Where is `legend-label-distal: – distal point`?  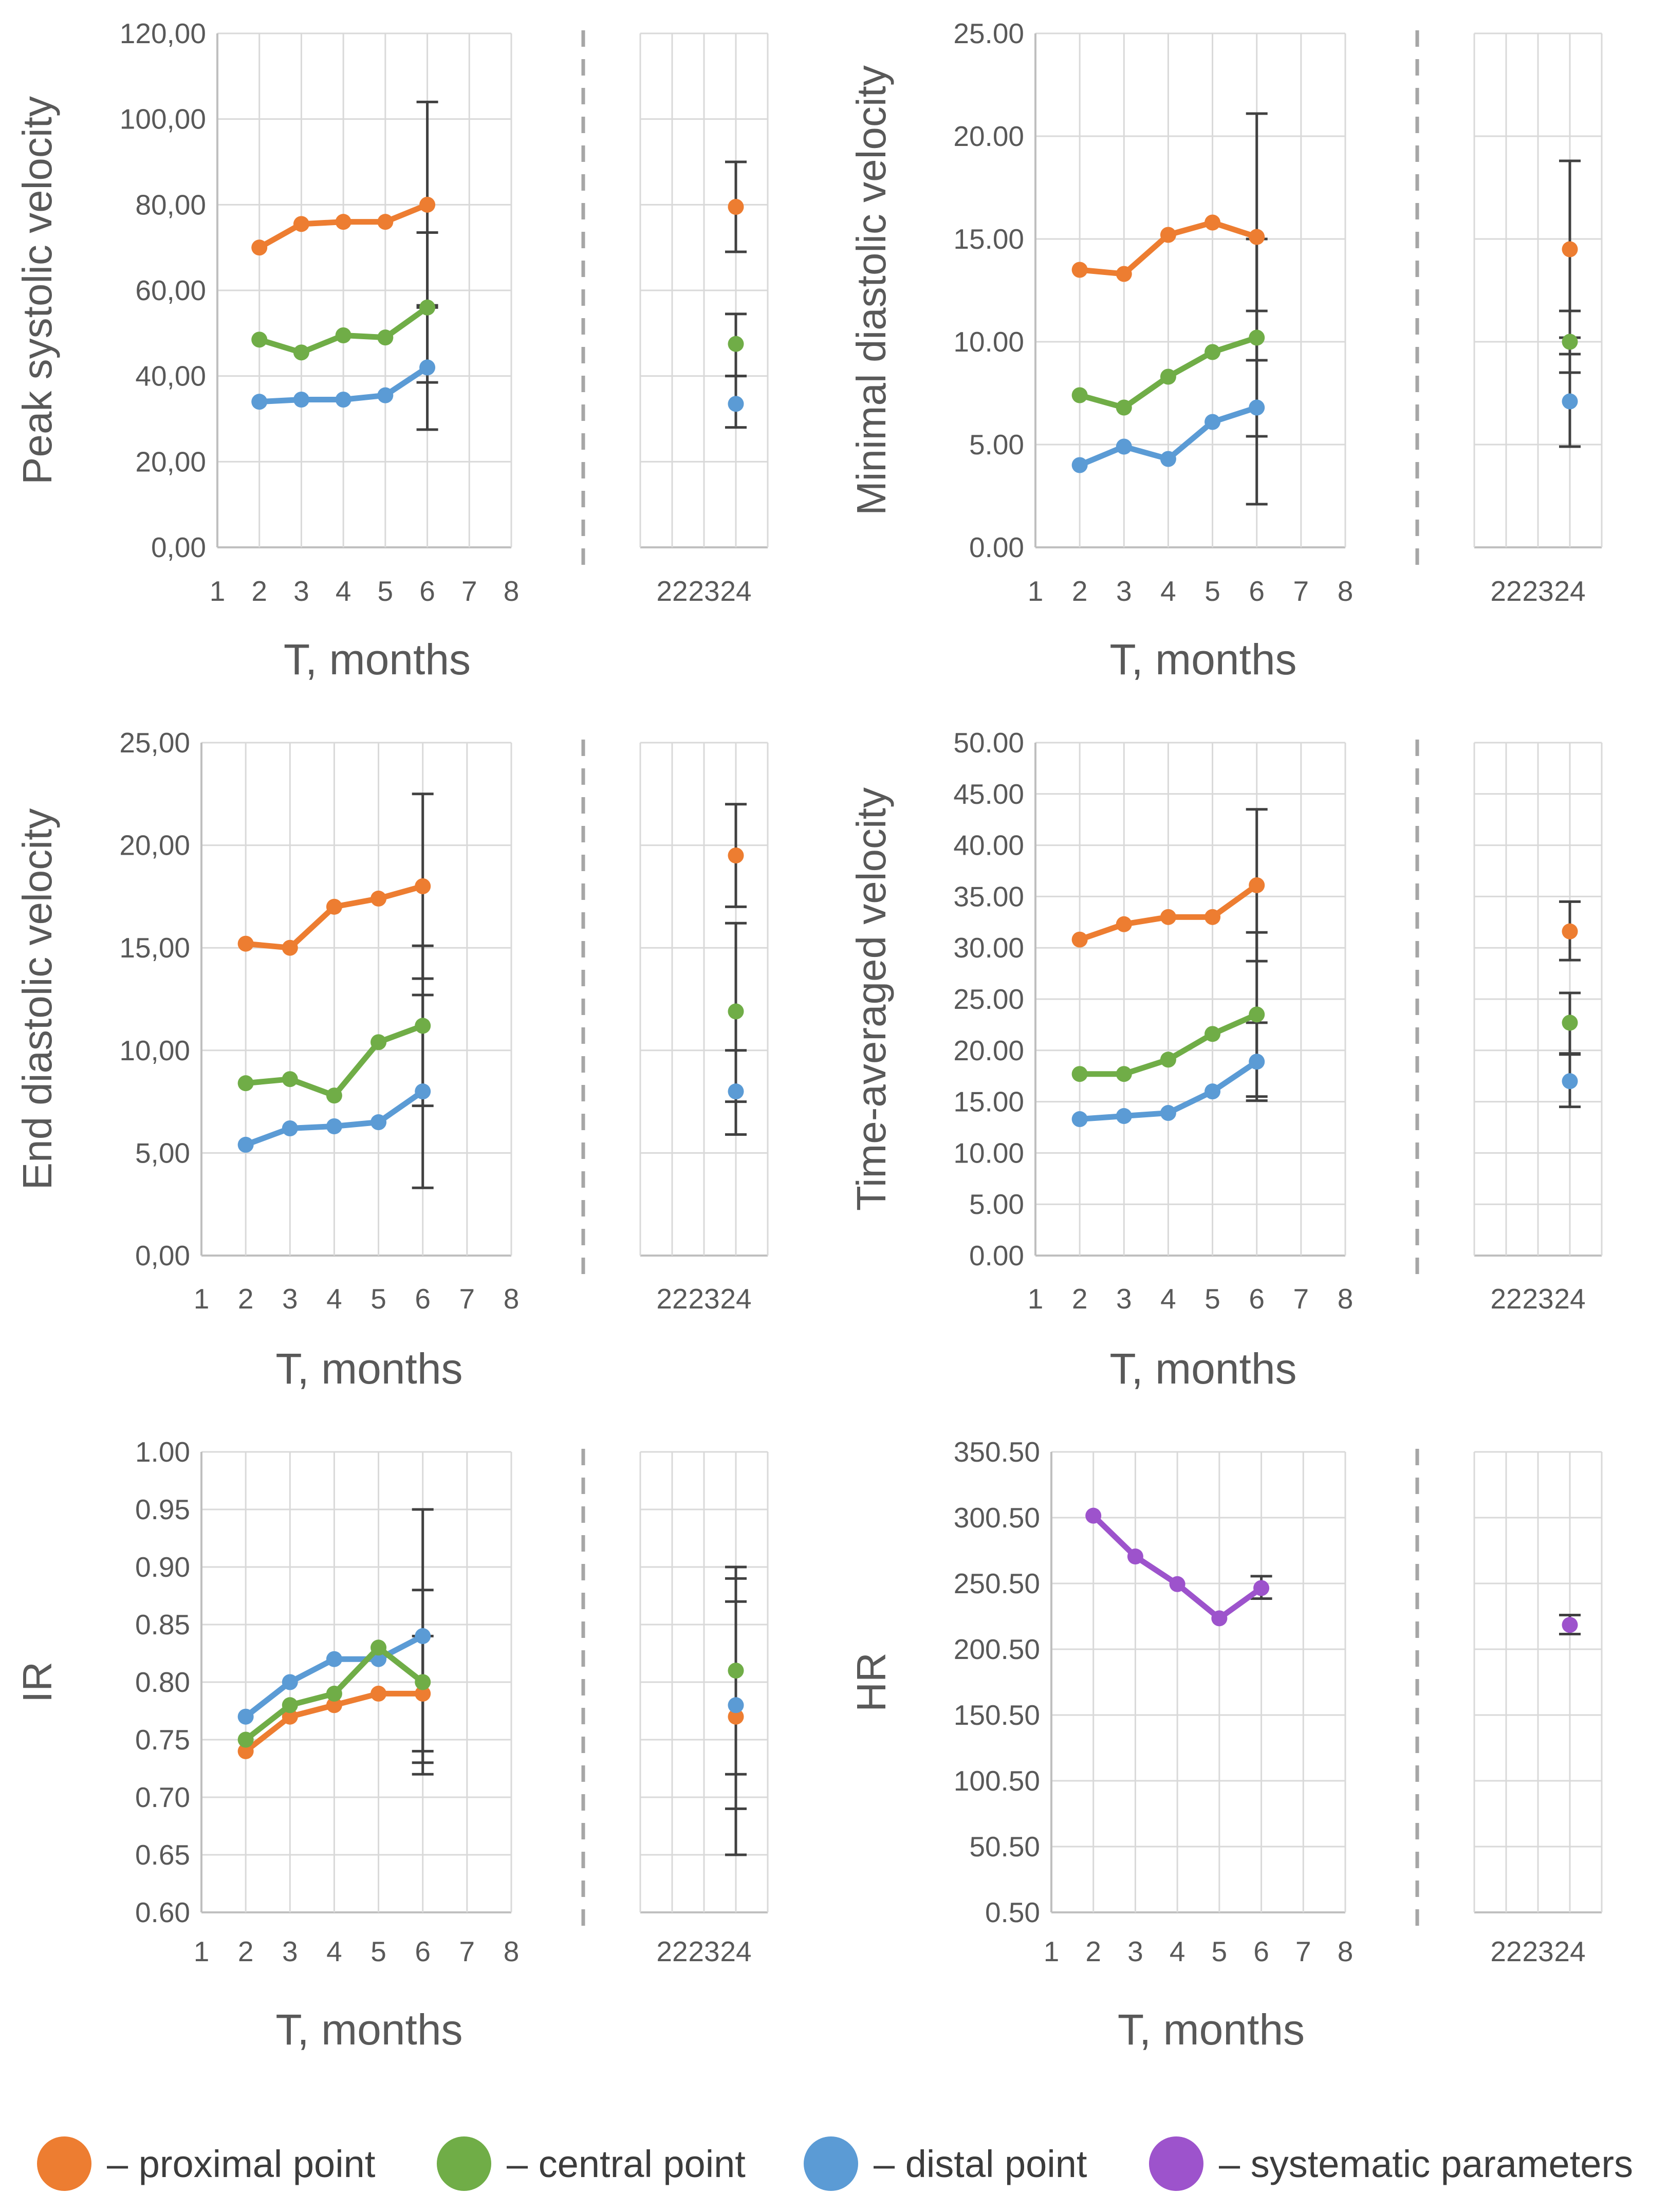
legend-label-distal: – distal point is located at coordinates (980, 2163).